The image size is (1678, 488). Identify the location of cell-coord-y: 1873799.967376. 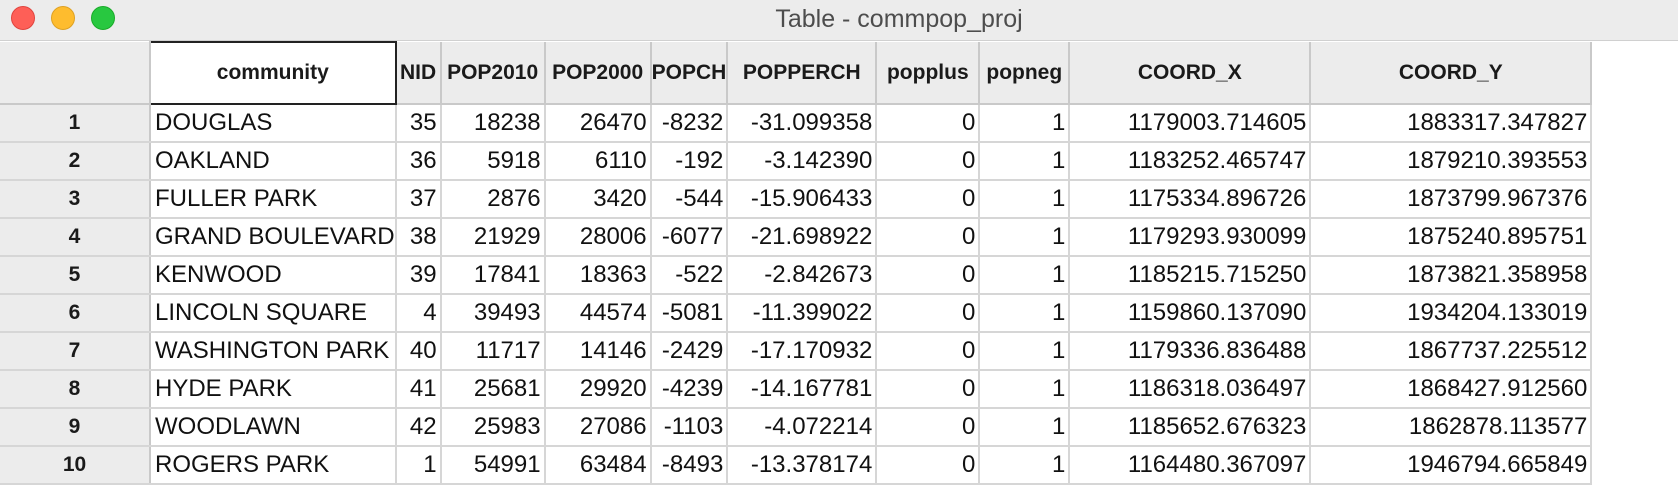
(1451, 199).